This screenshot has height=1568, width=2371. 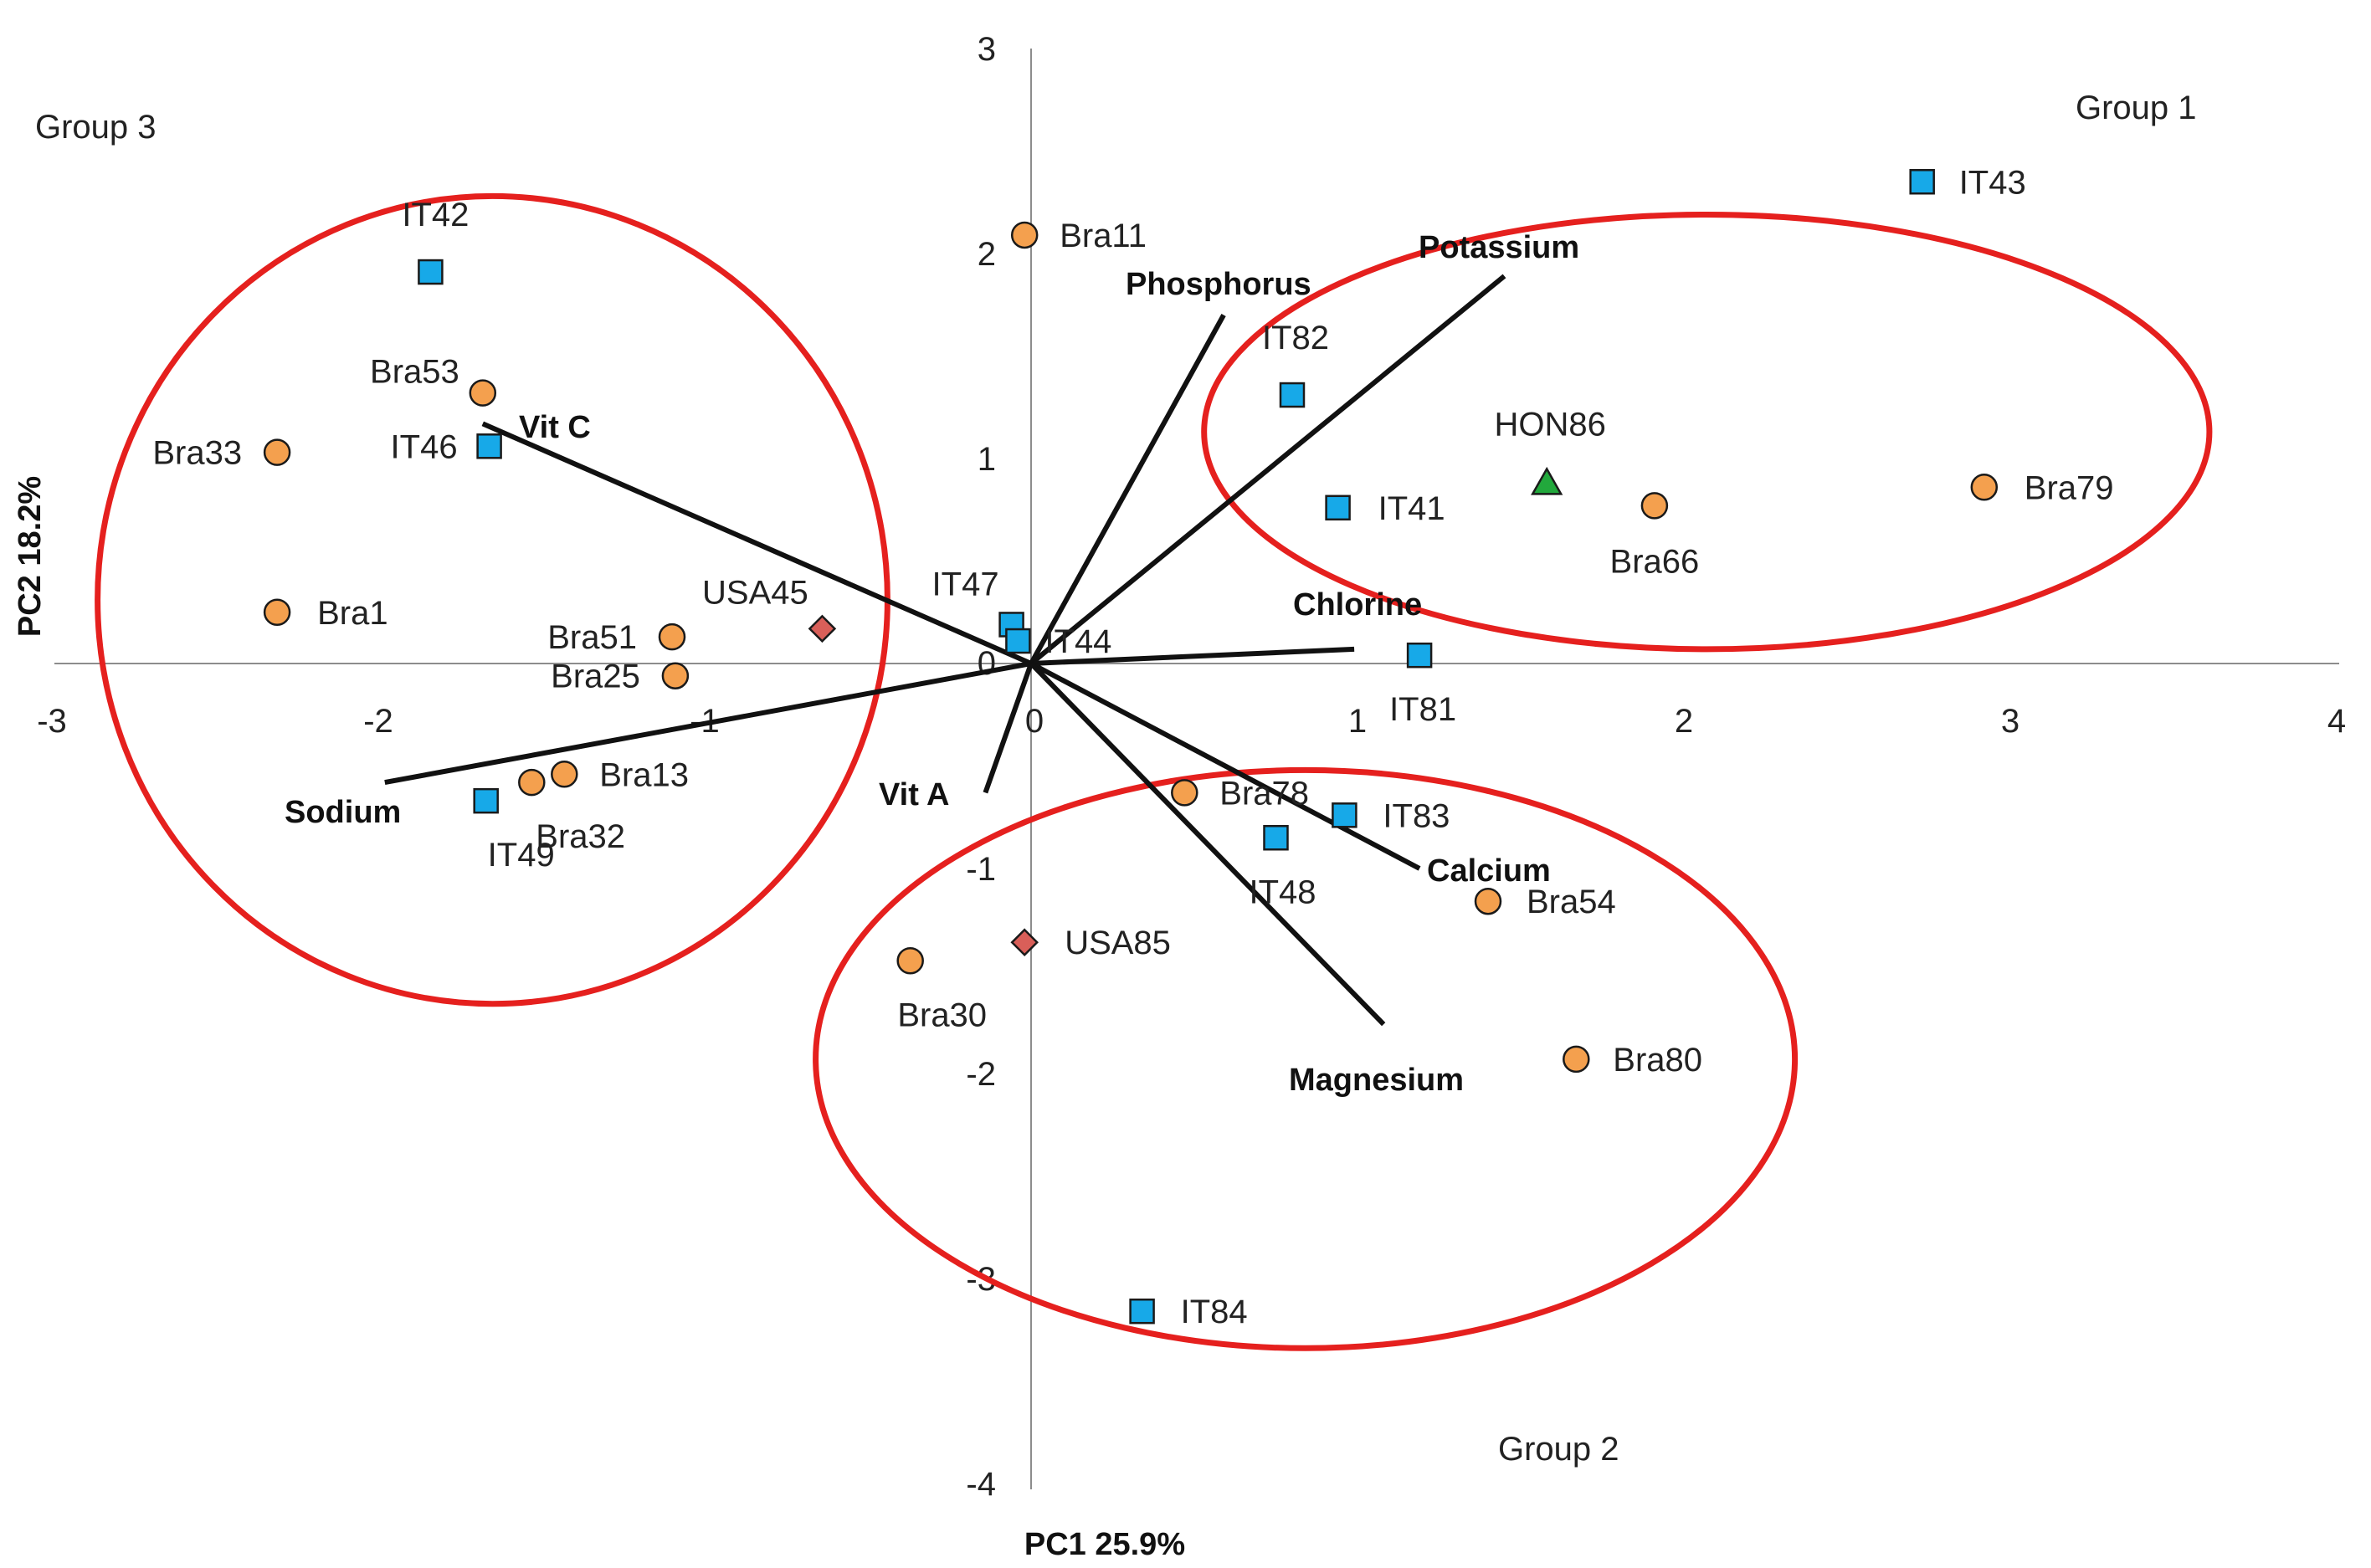 I want to click on vector-label-vit-c: Vit C, so click(x=555, y=427).